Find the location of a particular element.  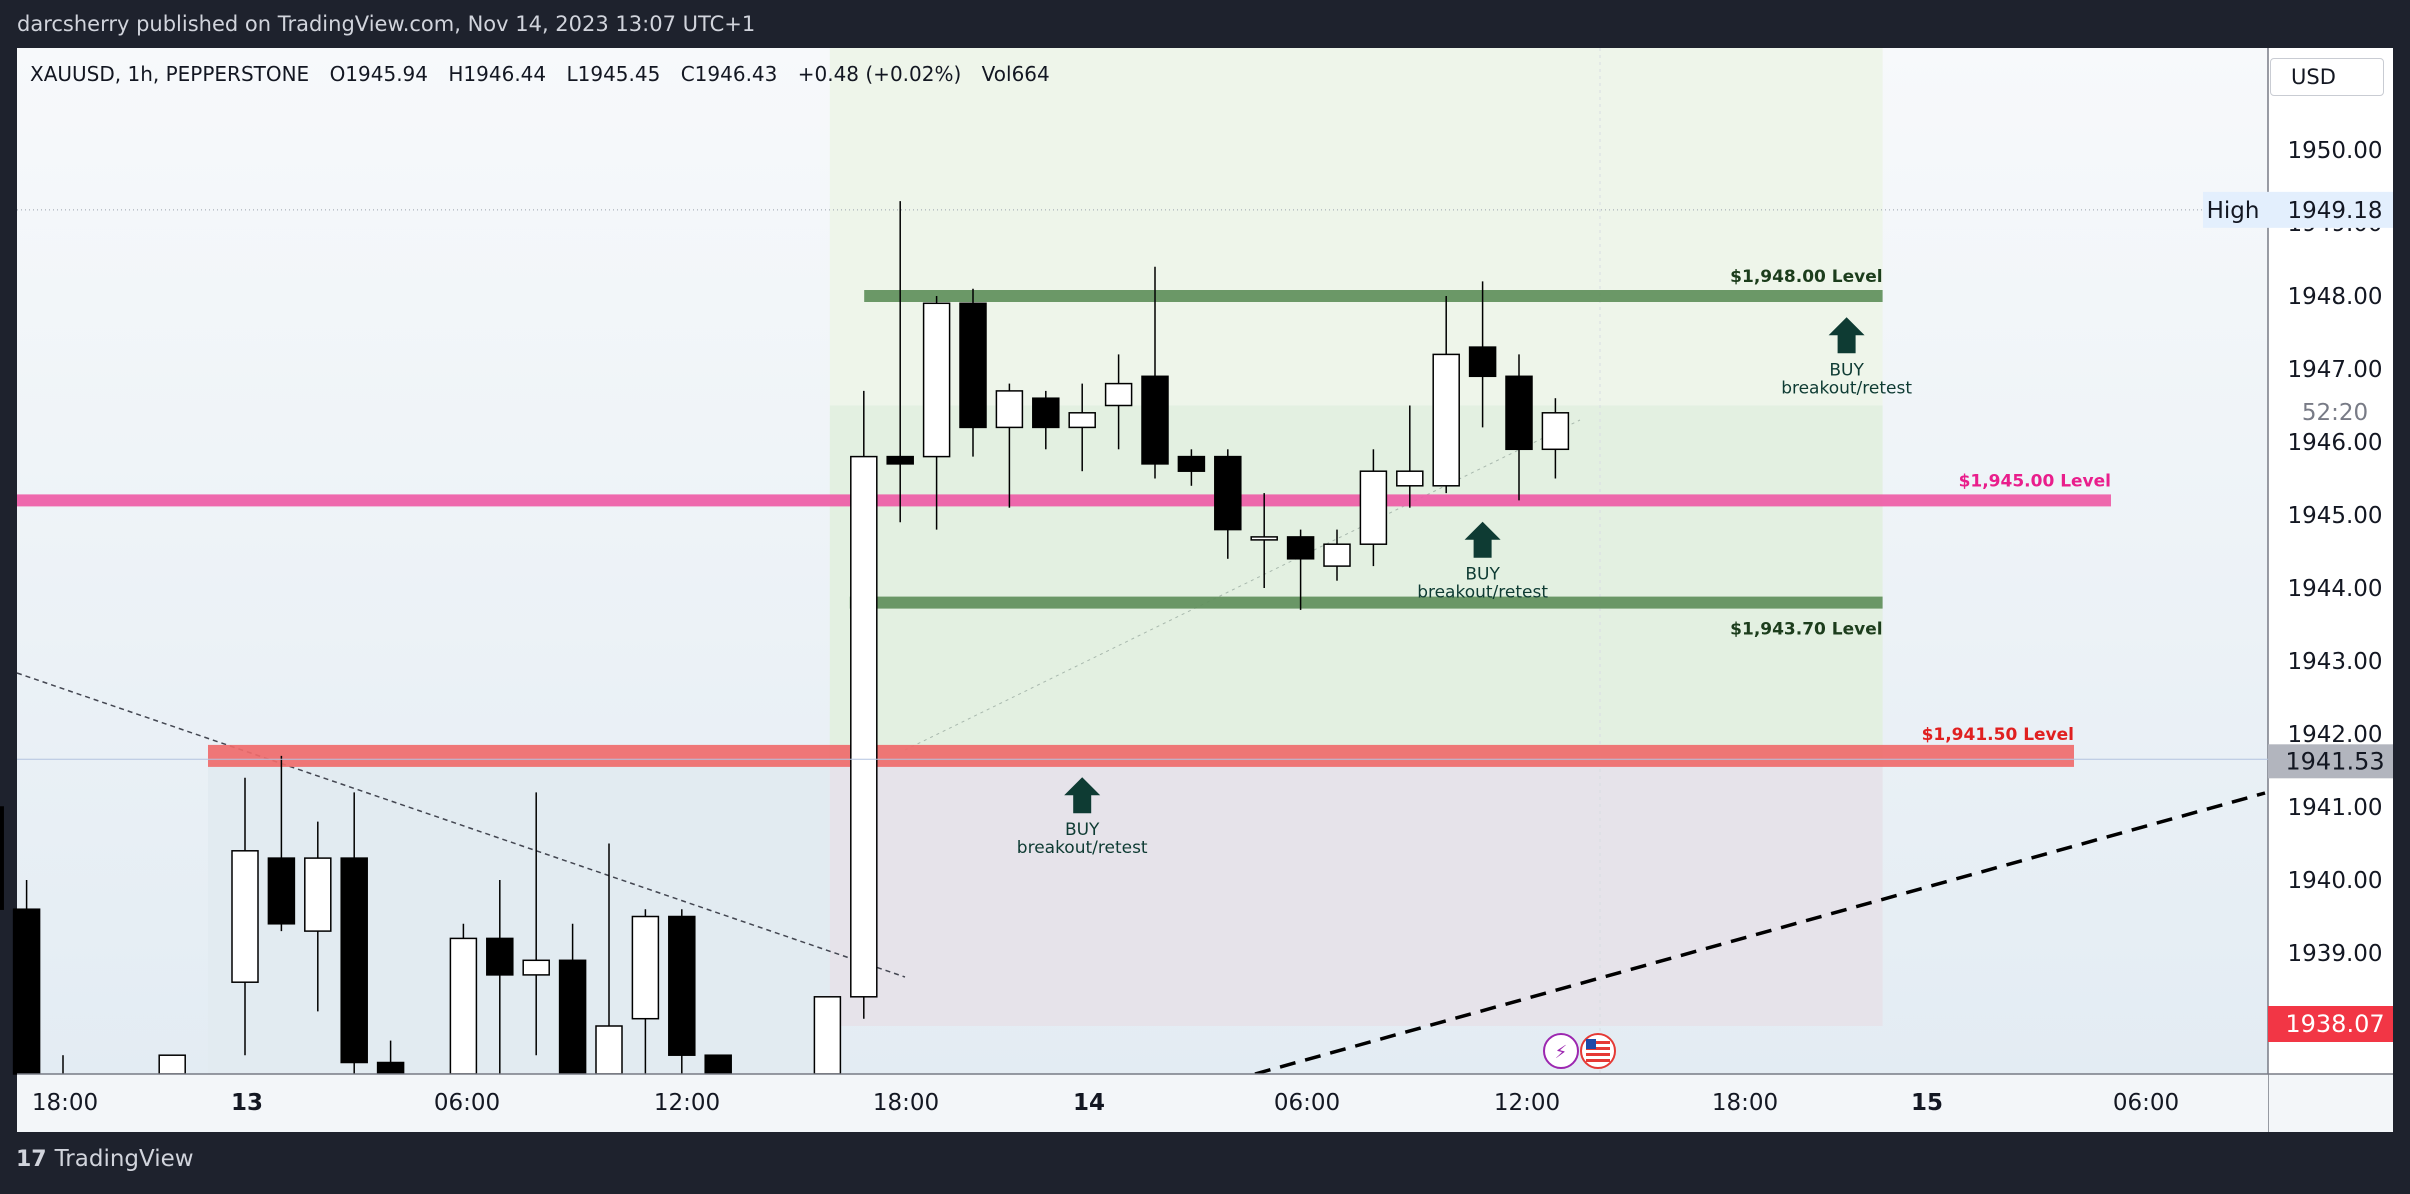

lightning-glyph-icon: ⚡ is located at coordinates (1561, 1052).